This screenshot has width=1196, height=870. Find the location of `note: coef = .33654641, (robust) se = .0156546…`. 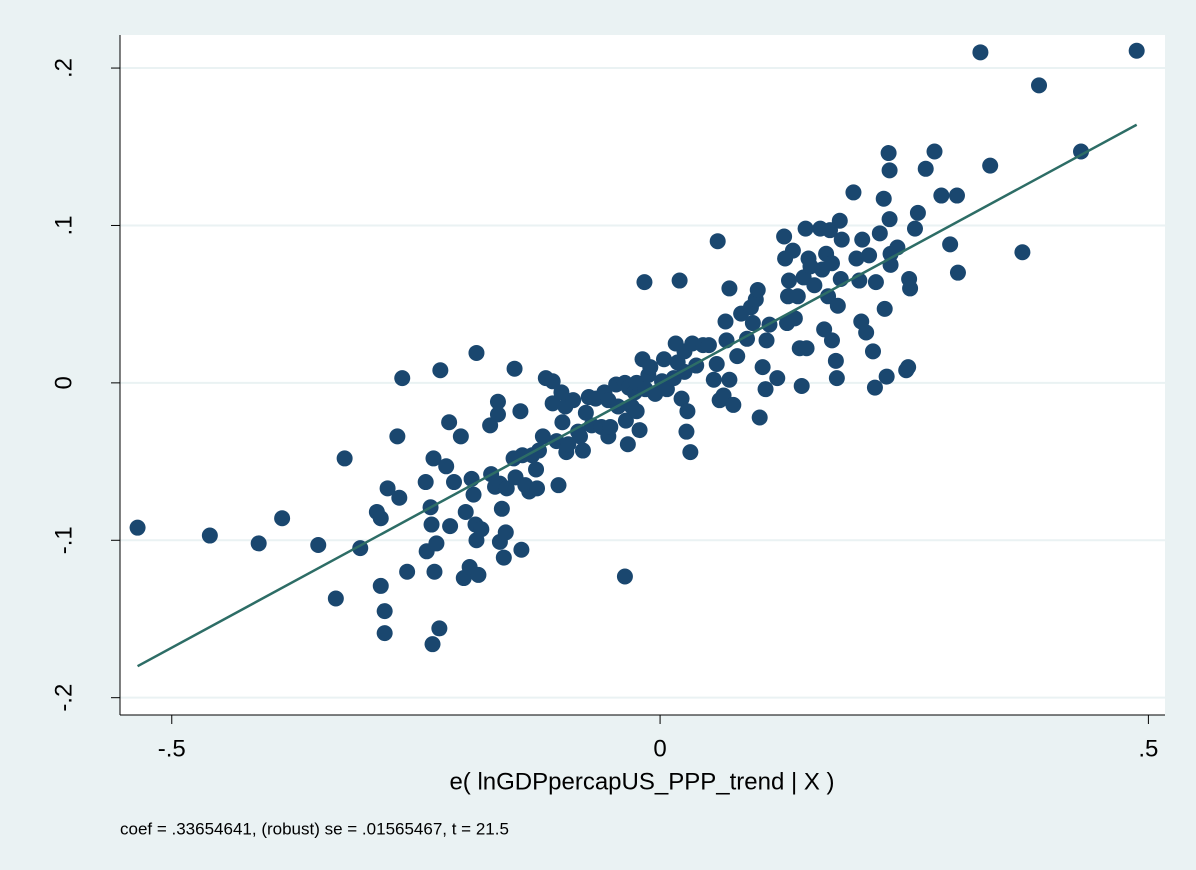

note: coef = .33654641, (robust) se = .0156546… is located at coordinates (314, 828).